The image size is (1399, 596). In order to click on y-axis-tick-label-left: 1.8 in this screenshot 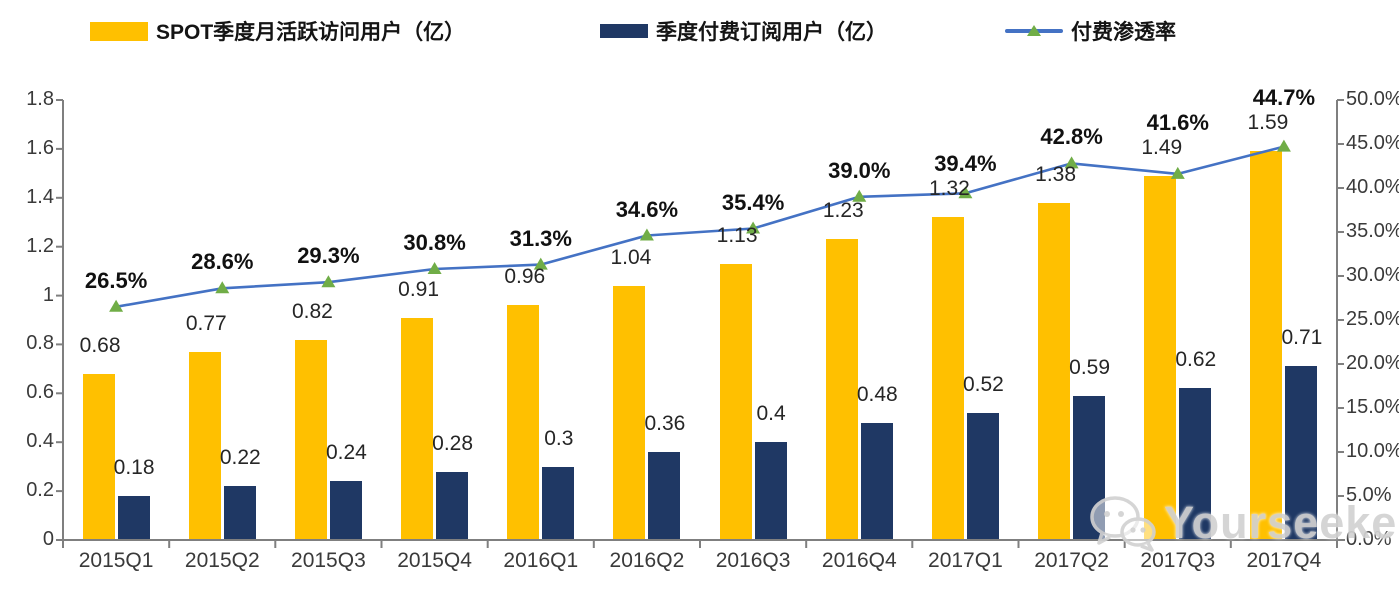, I will do `click(40, 99)`.